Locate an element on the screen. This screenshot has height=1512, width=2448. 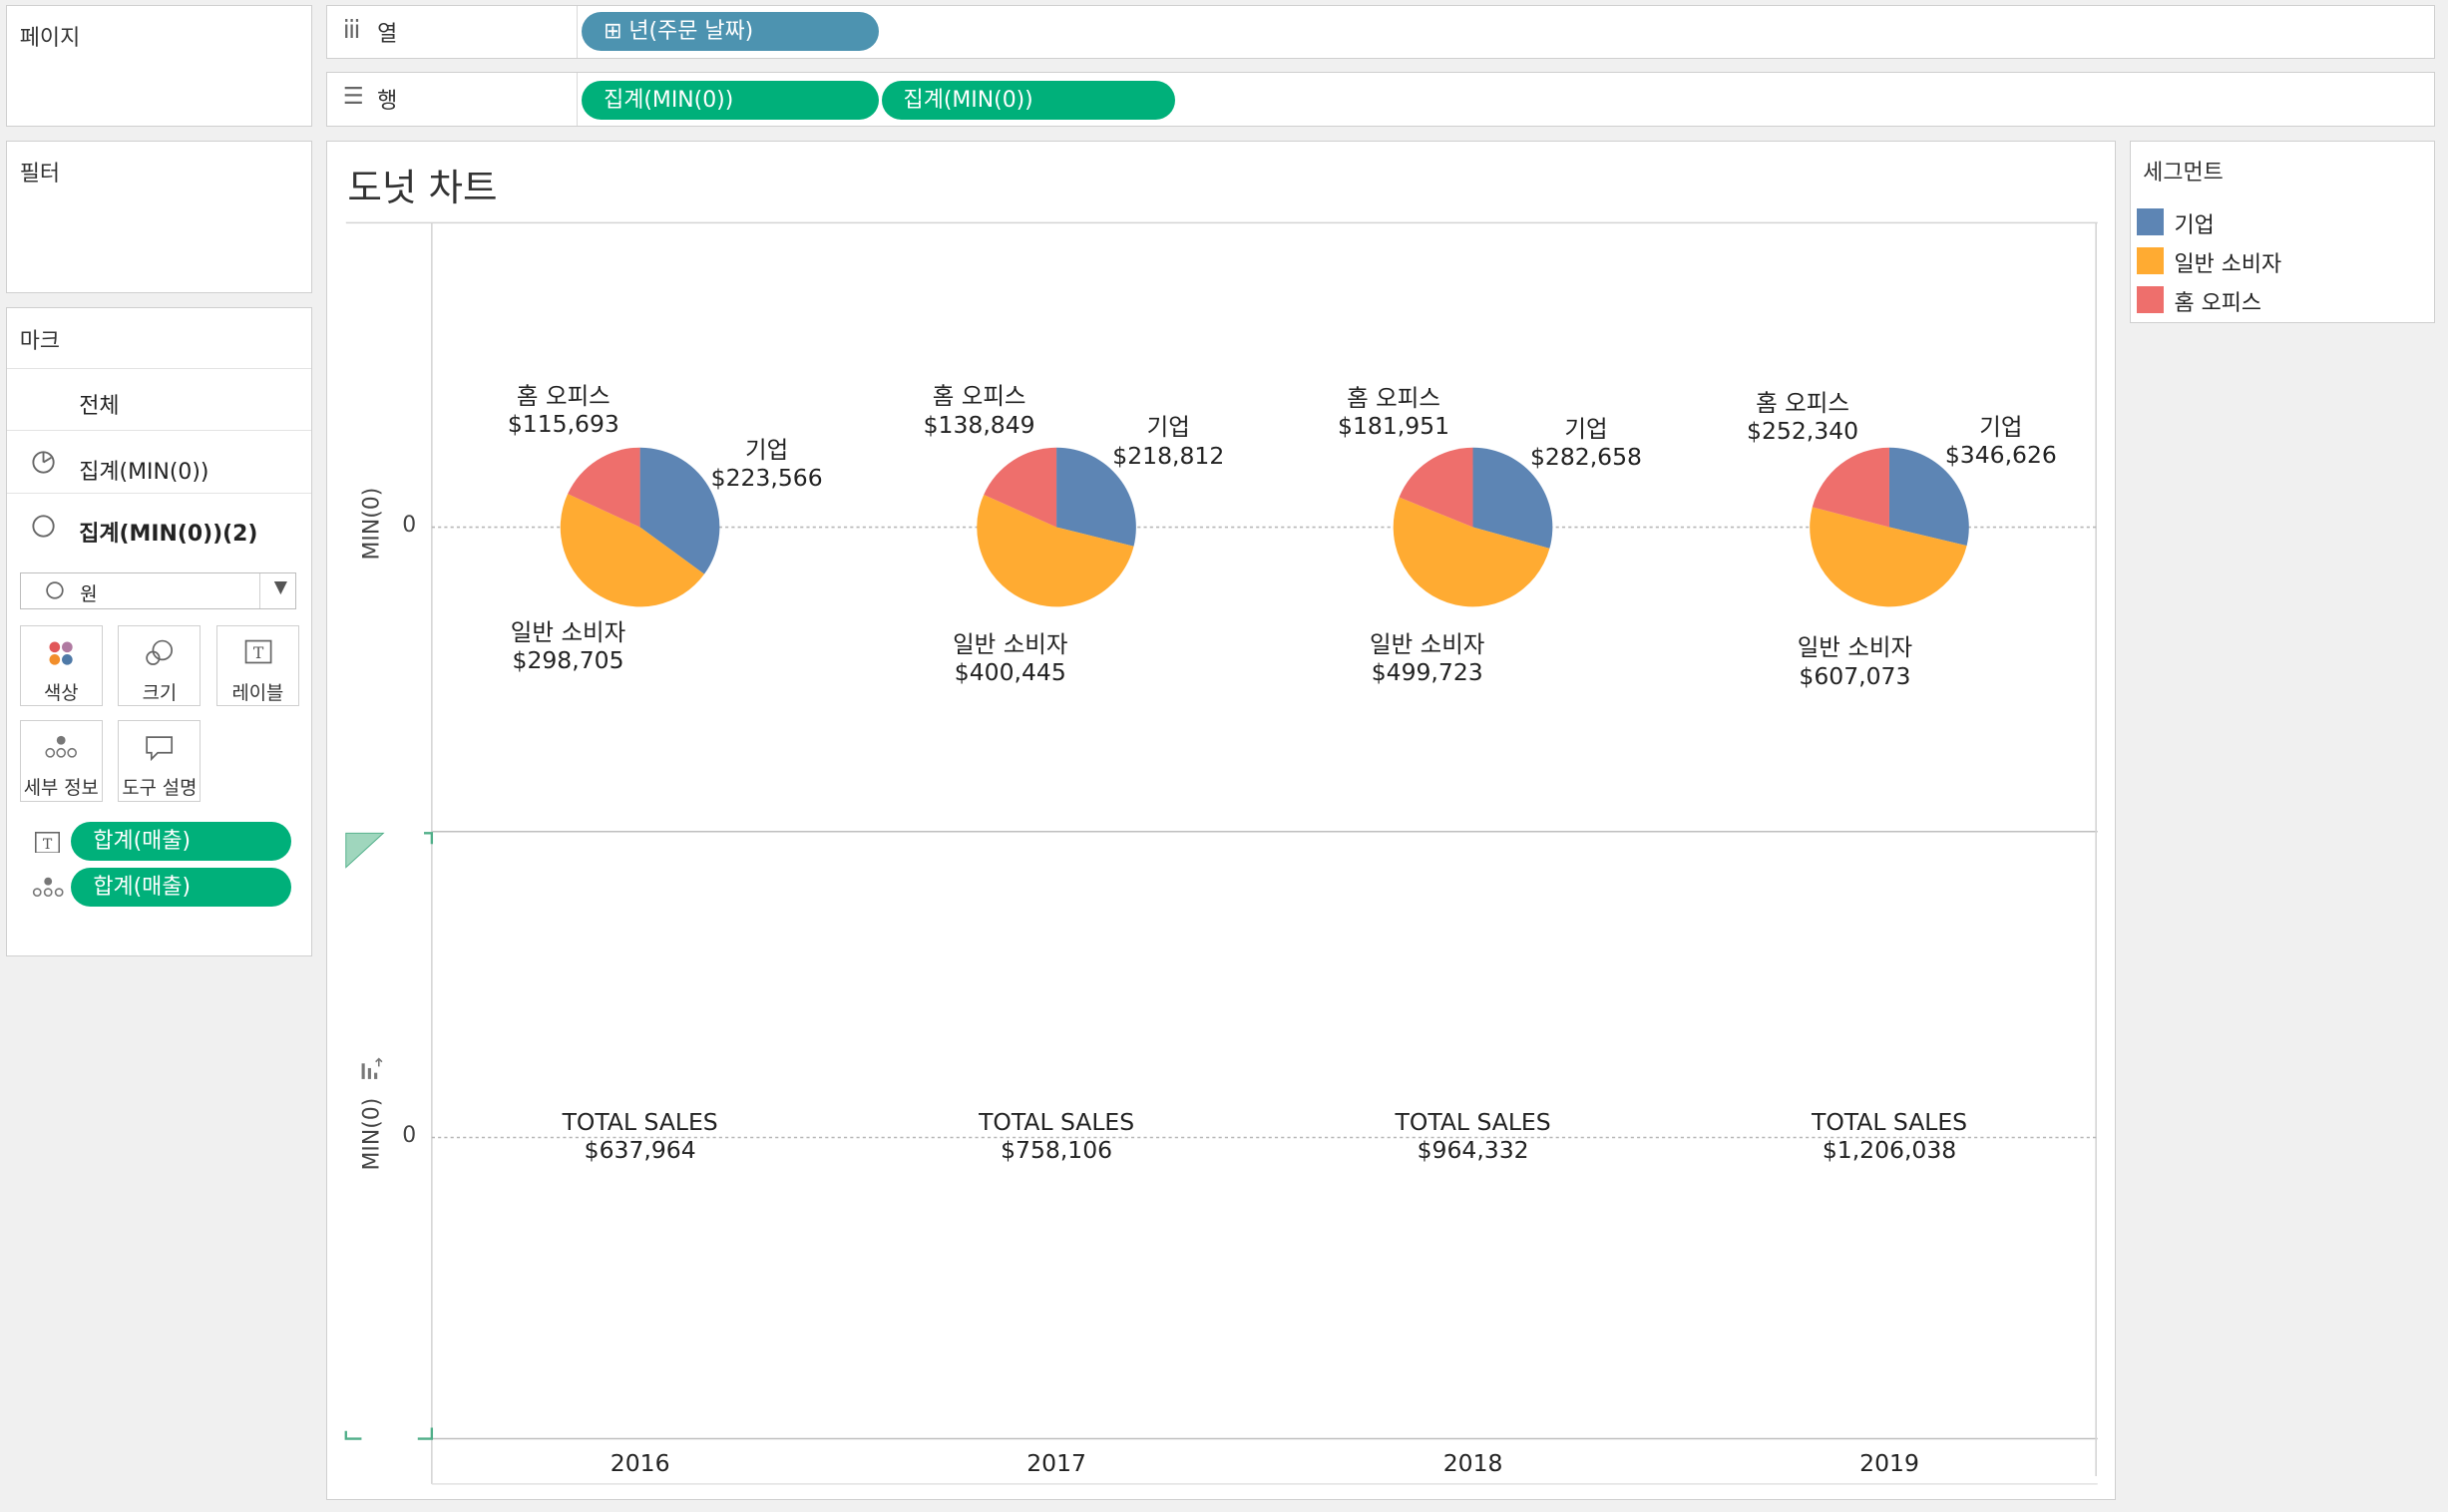
slice-label-value-home-office-2019: $252,340 is located at coordinates (1803, 431).